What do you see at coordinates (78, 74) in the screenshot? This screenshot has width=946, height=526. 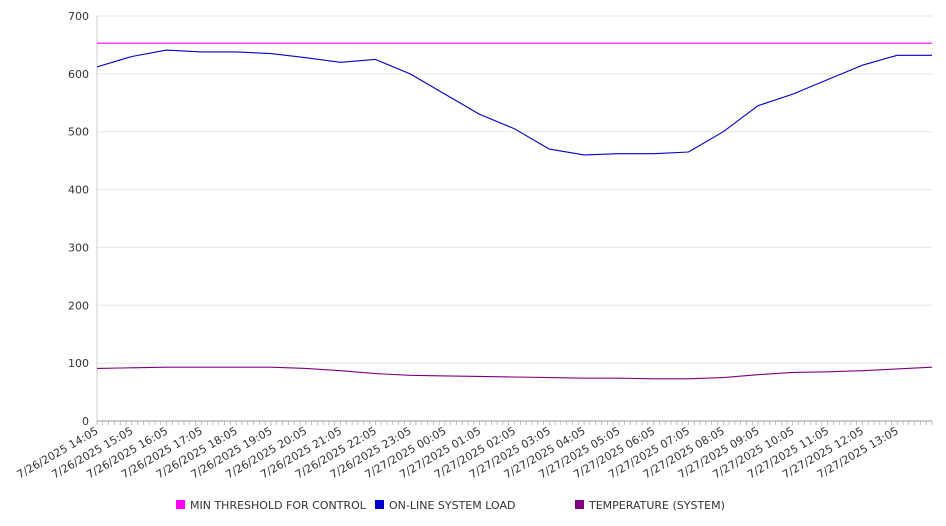 I see `y-tick-label: 600` at bounding box center [78, 74].